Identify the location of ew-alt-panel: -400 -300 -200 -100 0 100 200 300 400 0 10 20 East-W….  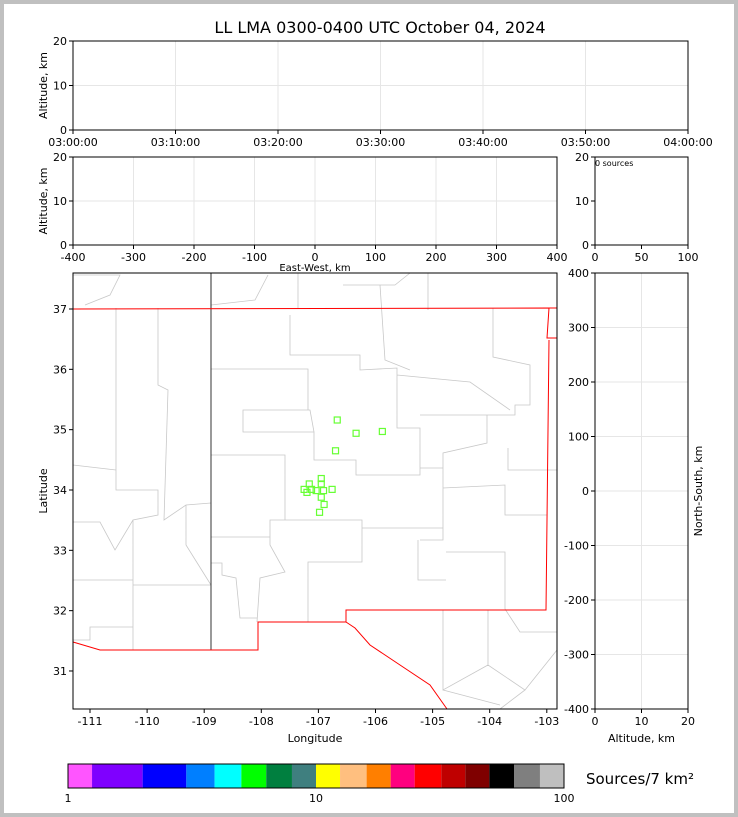
(302, 212).